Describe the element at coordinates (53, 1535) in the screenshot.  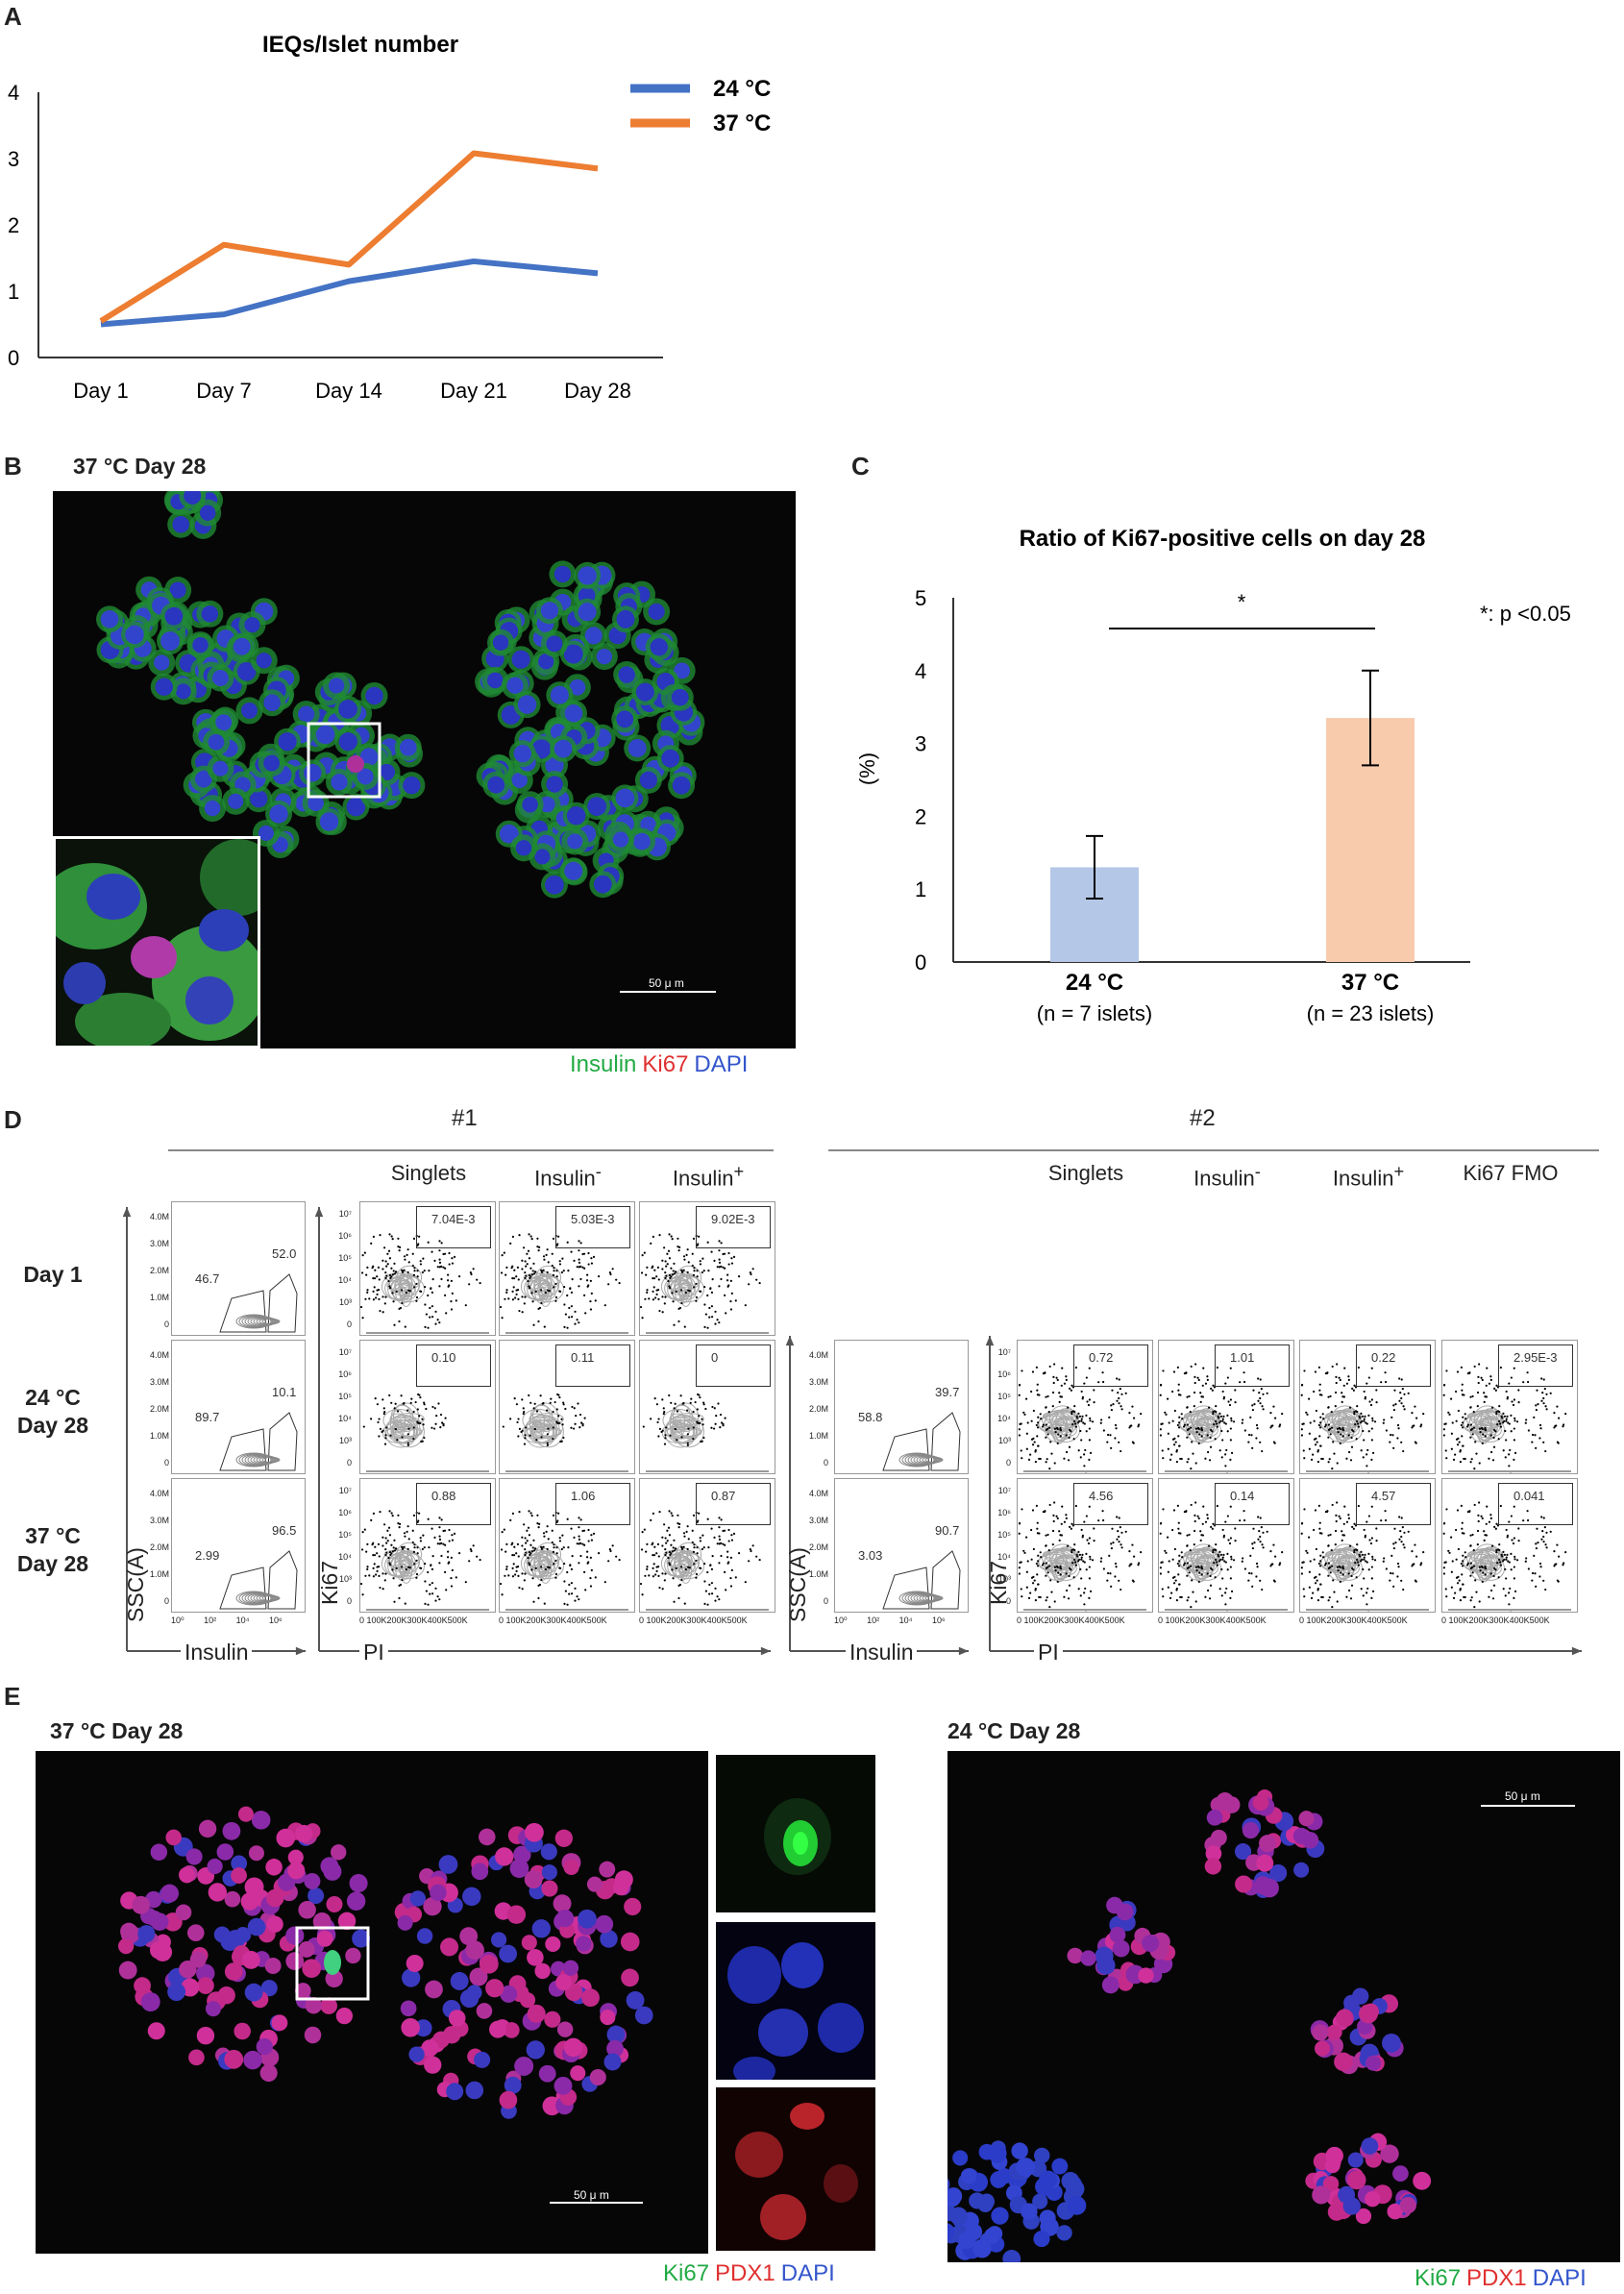
I see `row-label: 37 °C` at that location.